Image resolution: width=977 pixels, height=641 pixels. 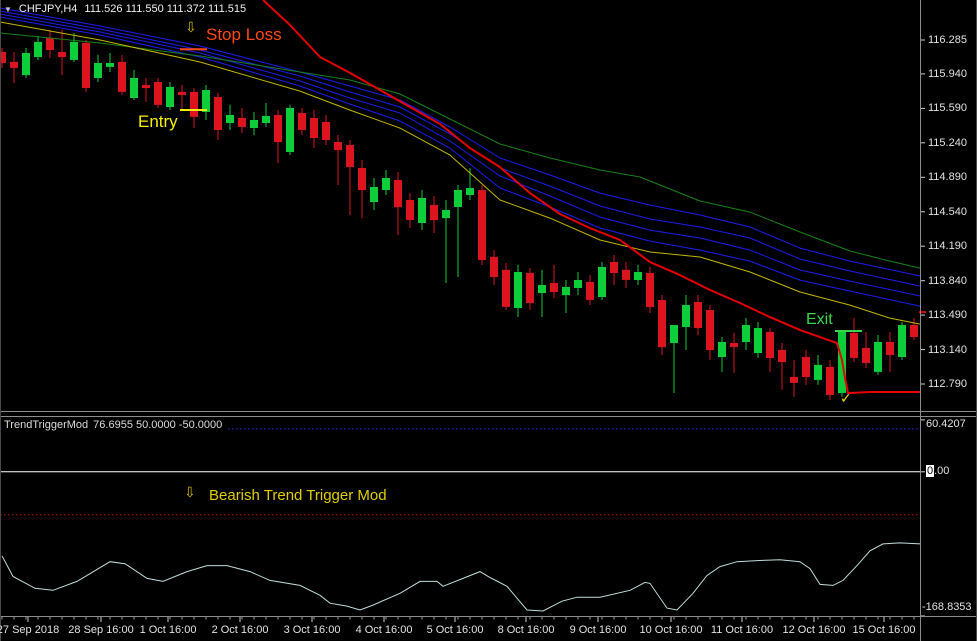 I want to click on time-axis-label: 12 Oct 16:00, so click(x=814, y=630).